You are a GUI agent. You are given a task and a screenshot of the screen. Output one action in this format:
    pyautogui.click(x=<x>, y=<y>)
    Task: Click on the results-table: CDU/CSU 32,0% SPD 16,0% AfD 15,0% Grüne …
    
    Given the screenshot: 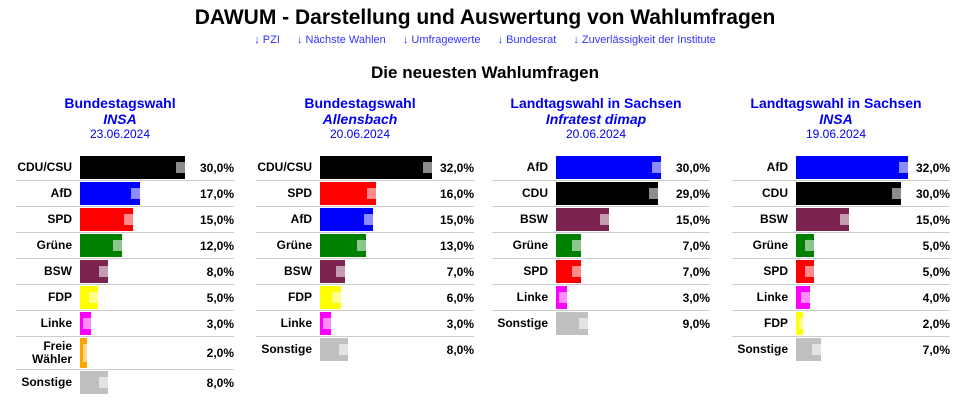 What is the action you would take?
    pyautogui.click(x=360, y=258)
    